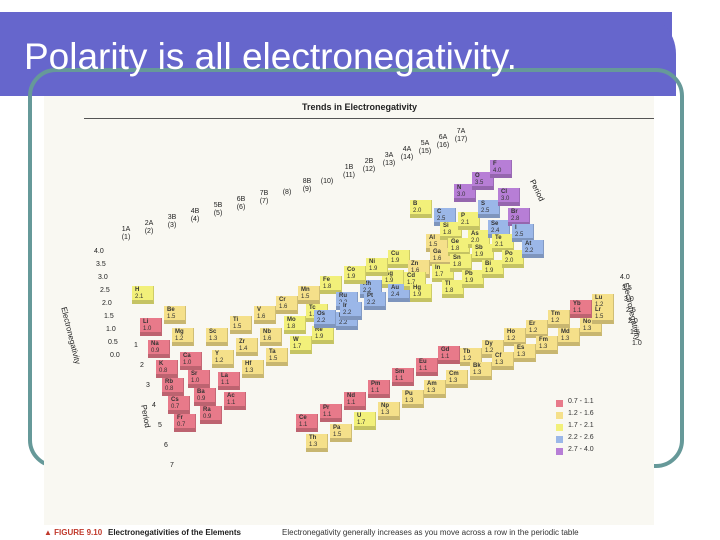  Describe the element at coordinates (369, 118) in the screenshot. I see `figure-rule` at that location.